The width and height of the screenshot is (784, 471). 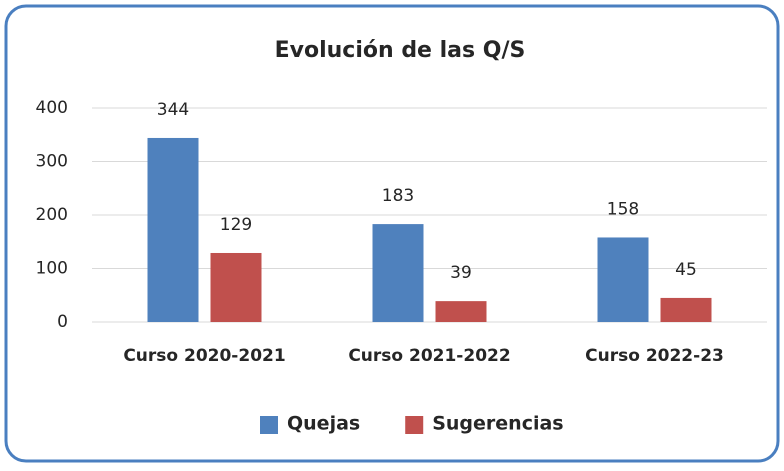 What do you see at coordinates (52, 108) in the screenshot?
I see `y-tick-label: 400` at bounding box center [52, 108].